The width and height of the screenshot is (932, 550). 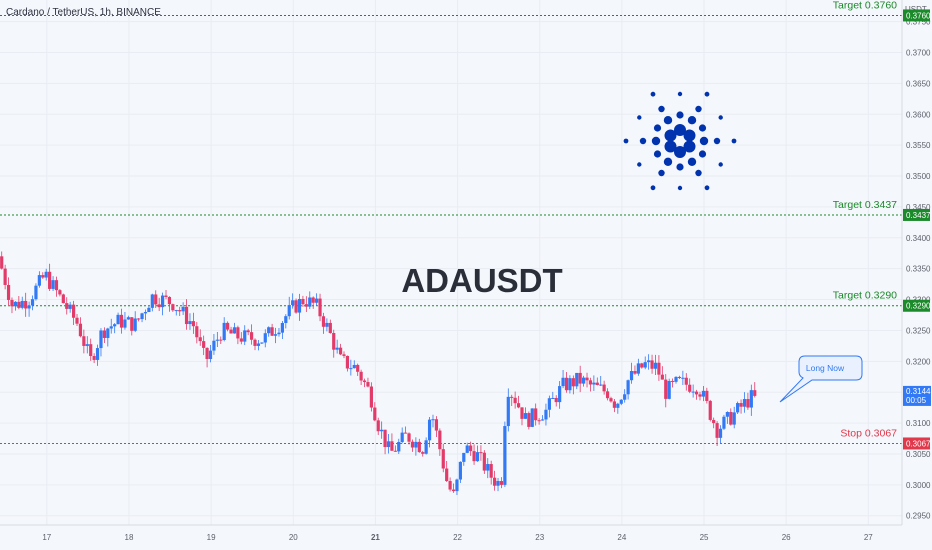 What do you see at coordinates (918, 423) in the screenshot?
I see `y-tick-label: 0.3100` at bounding box center [918, 423].